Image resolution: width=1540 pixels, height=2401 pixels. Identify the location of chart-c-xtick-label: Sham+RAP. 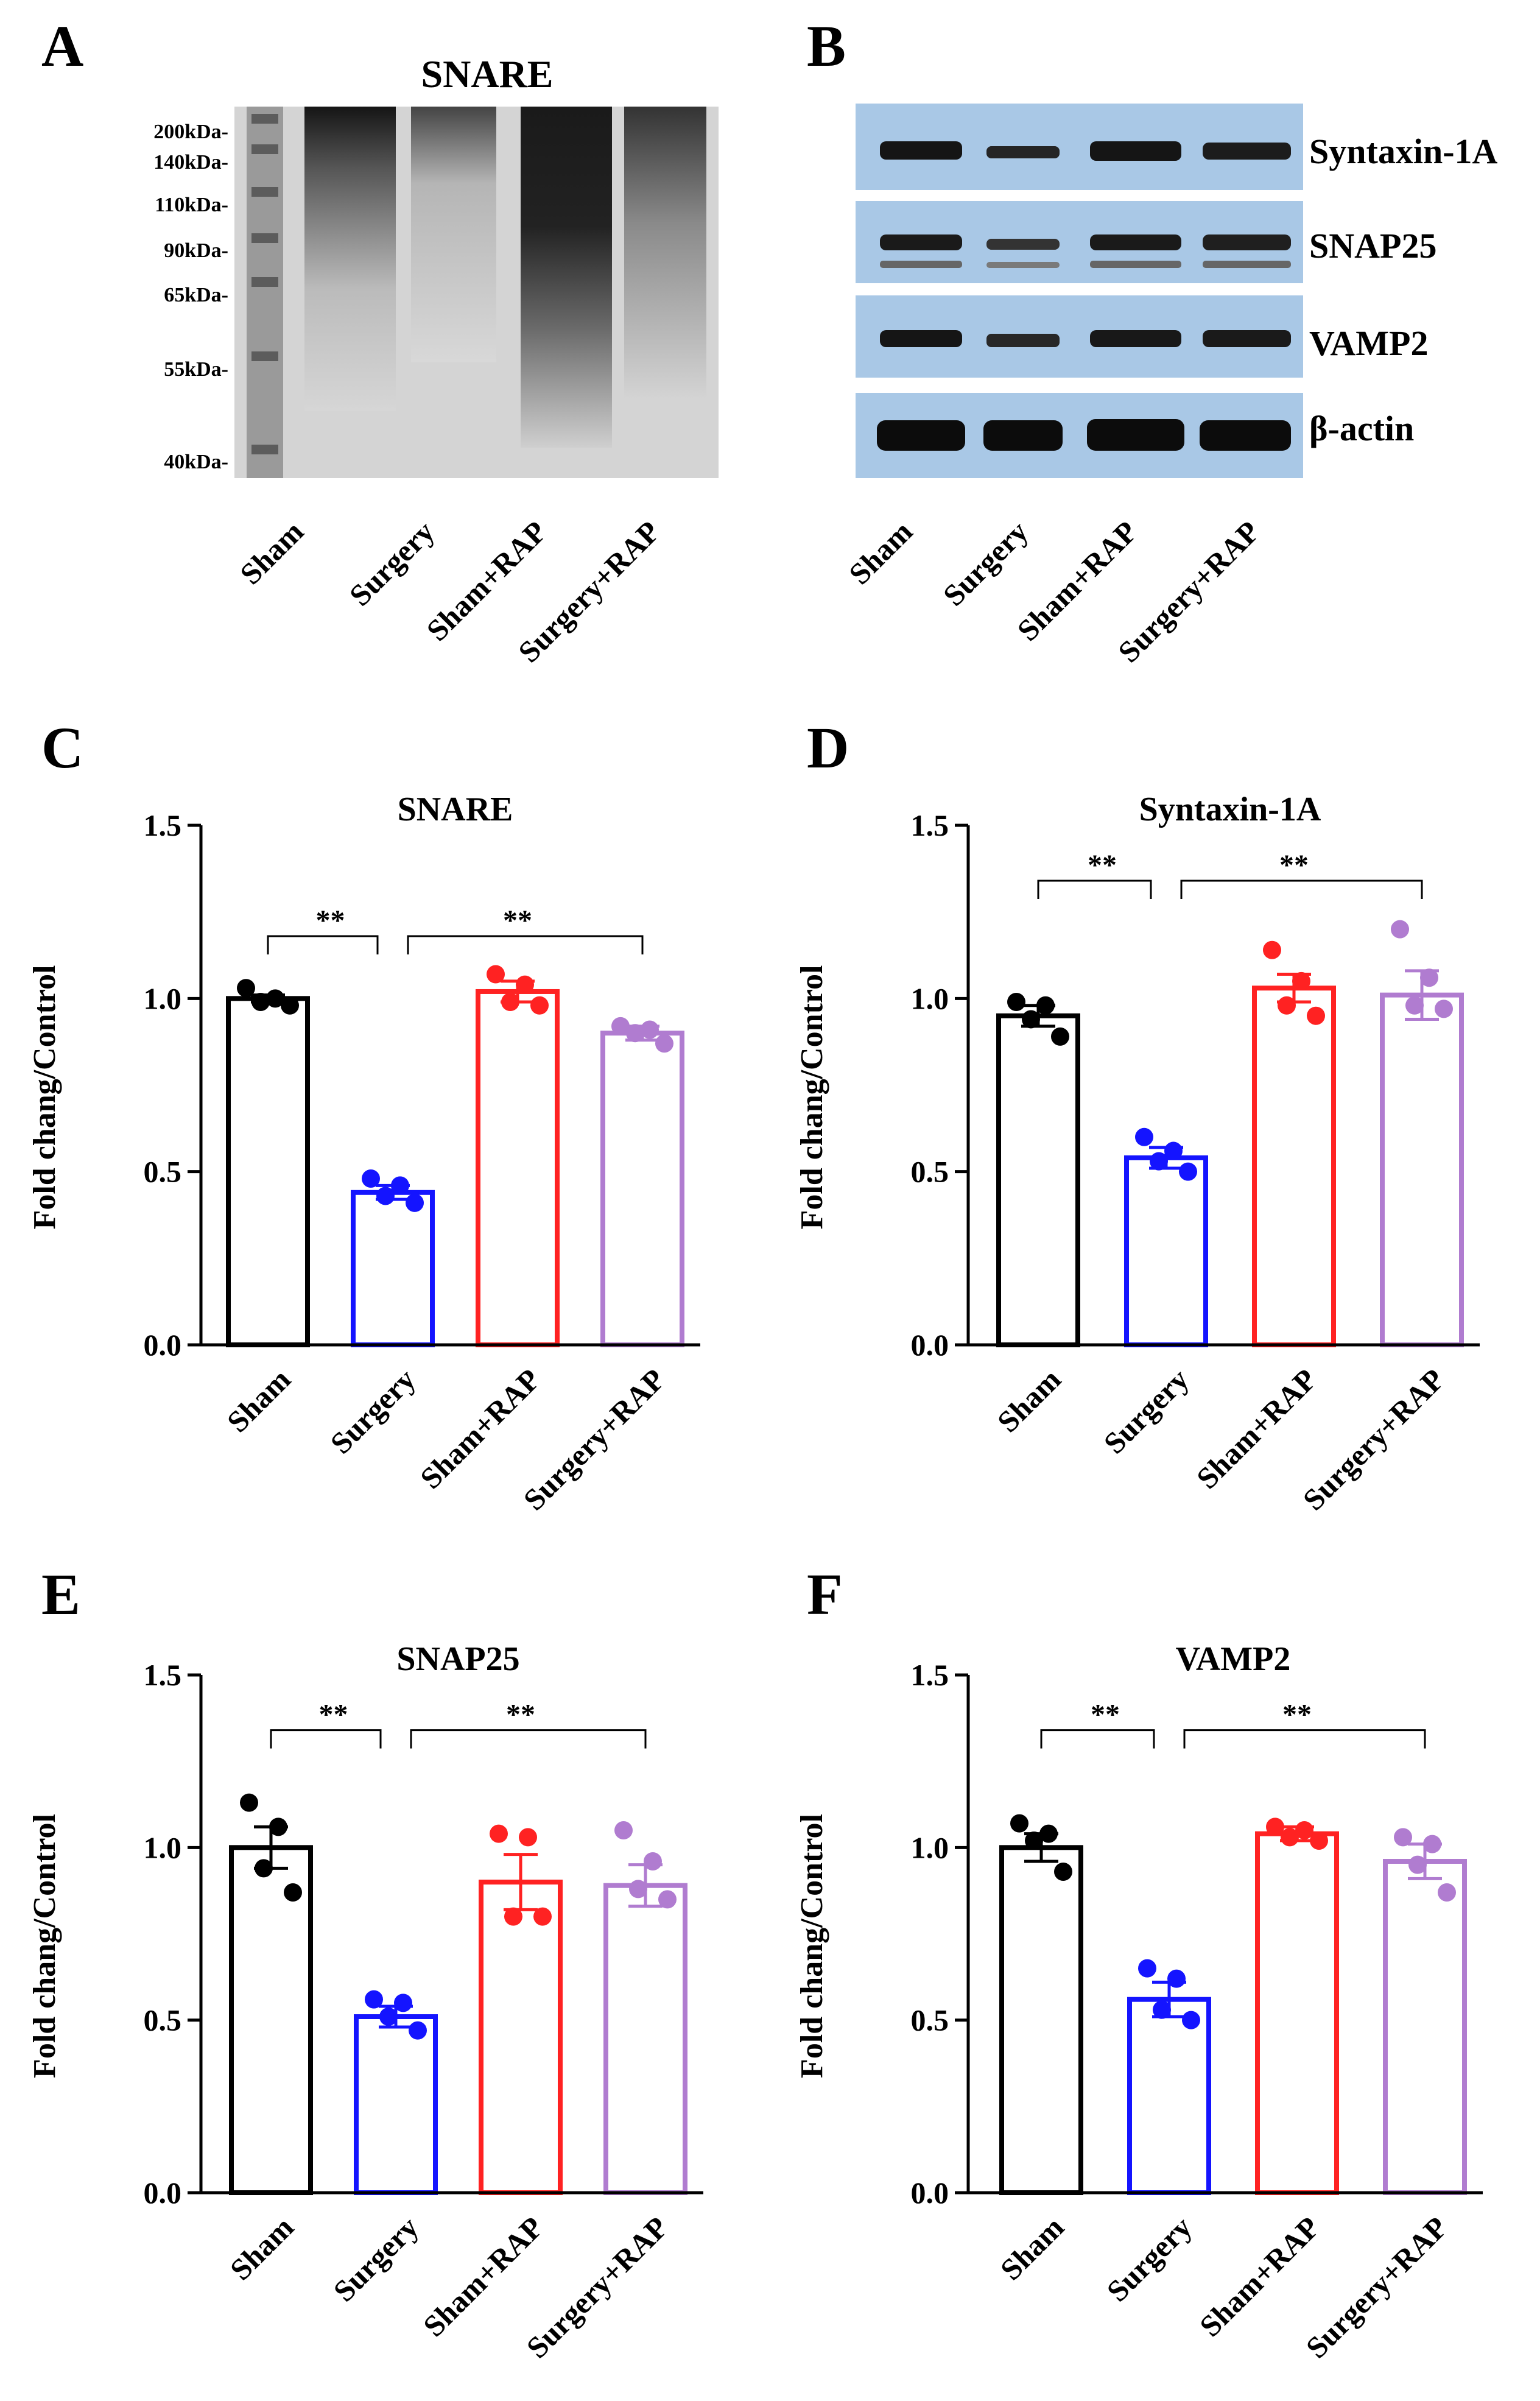
(480, 1428).